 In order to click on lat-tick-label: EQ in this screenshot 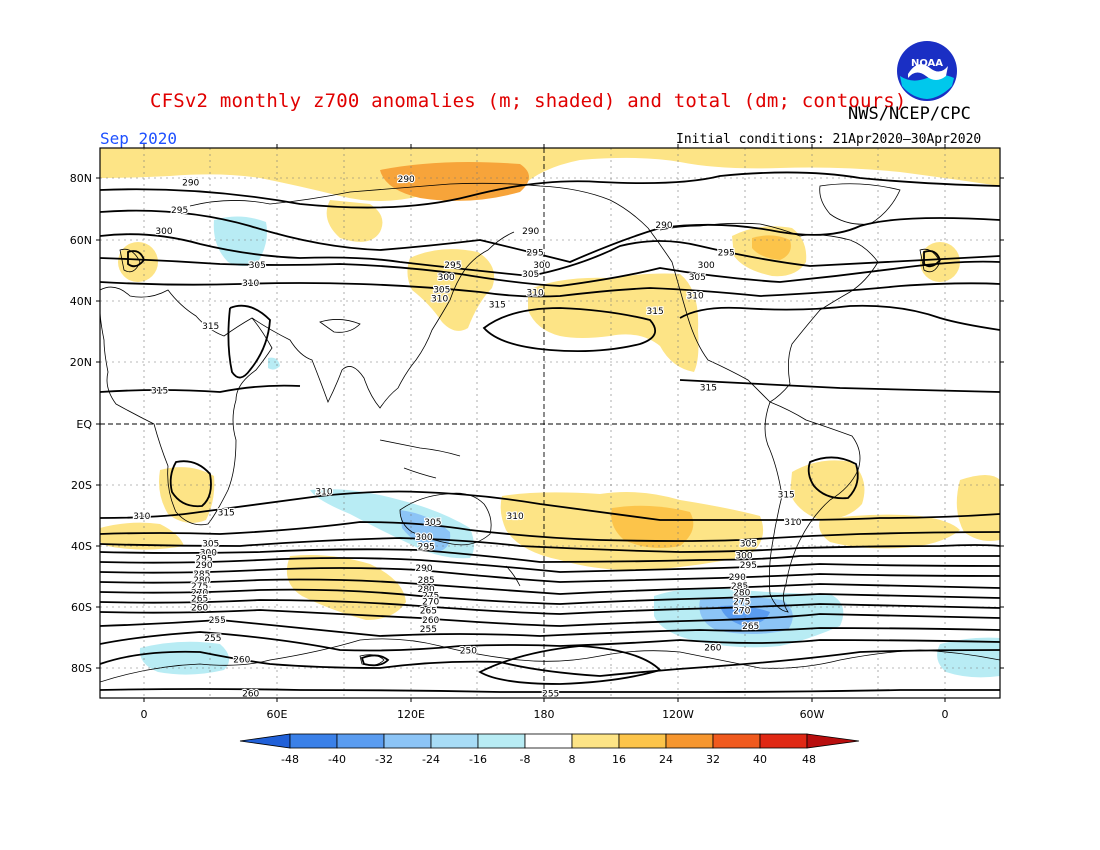, I will do `click(84, 424)`.